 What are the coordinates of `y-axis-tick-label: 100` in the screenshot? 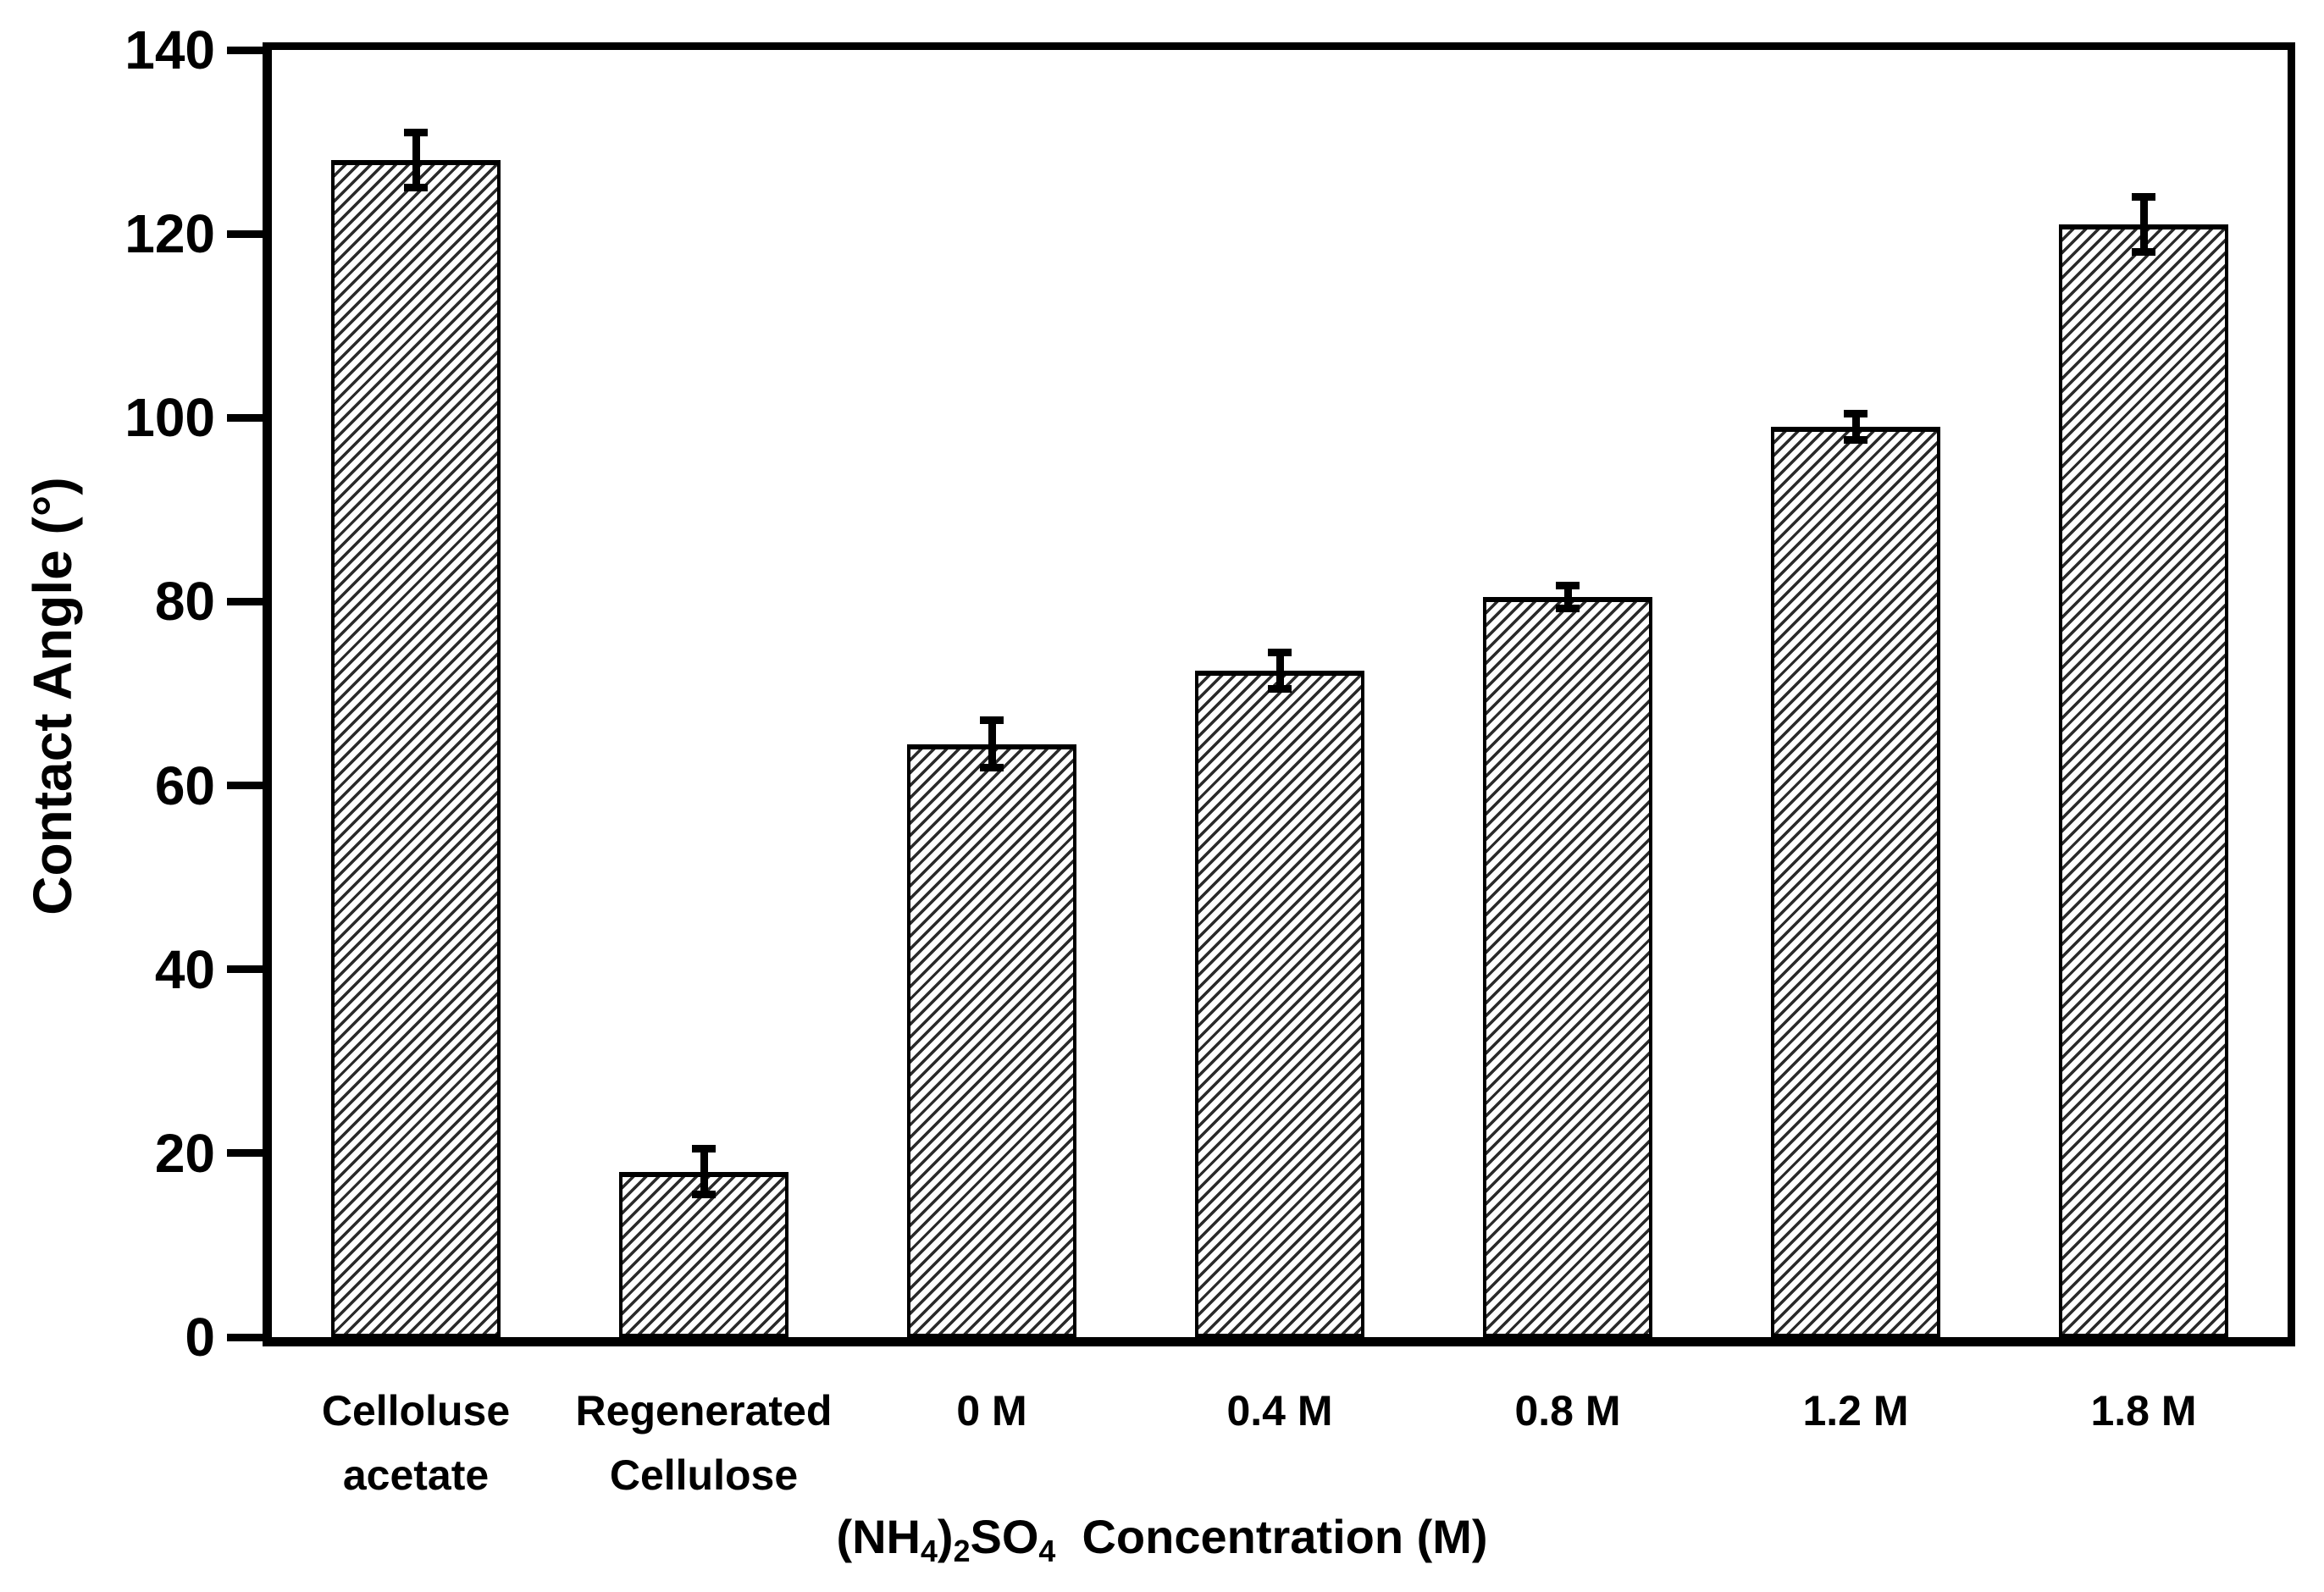 It's located at (170, 418).